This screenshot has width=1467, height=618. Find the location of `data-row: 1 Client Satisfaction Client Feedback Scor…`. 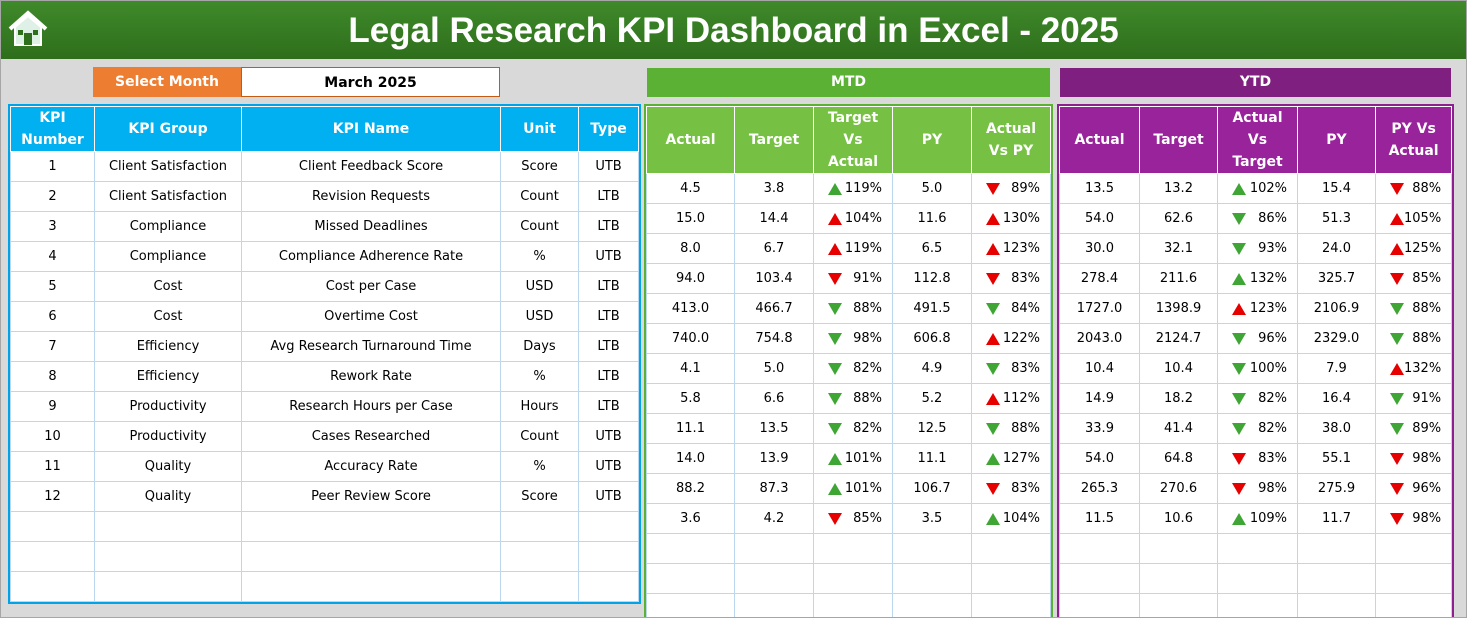

data-row: 1 Client Satisfaction Client Feedback Scor… is located at coordinates (324, 166).